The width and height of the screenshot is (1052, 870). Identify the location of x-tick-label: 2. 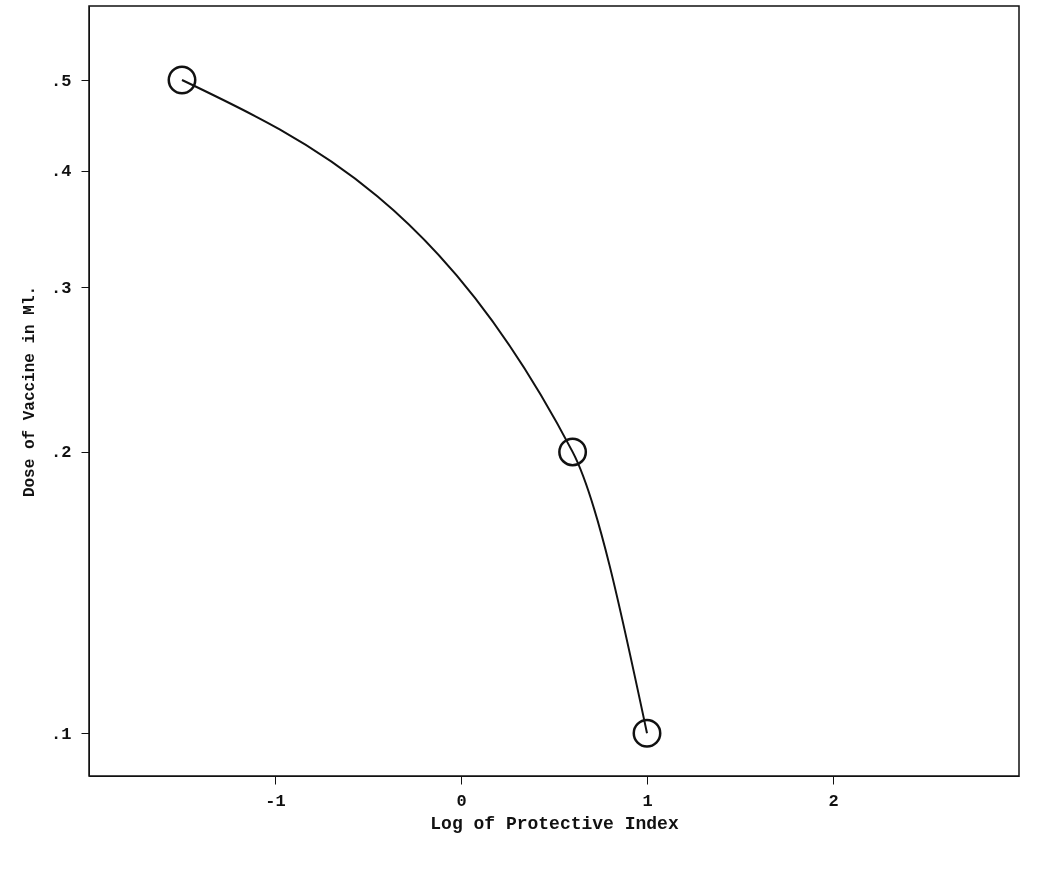
(833, 801).